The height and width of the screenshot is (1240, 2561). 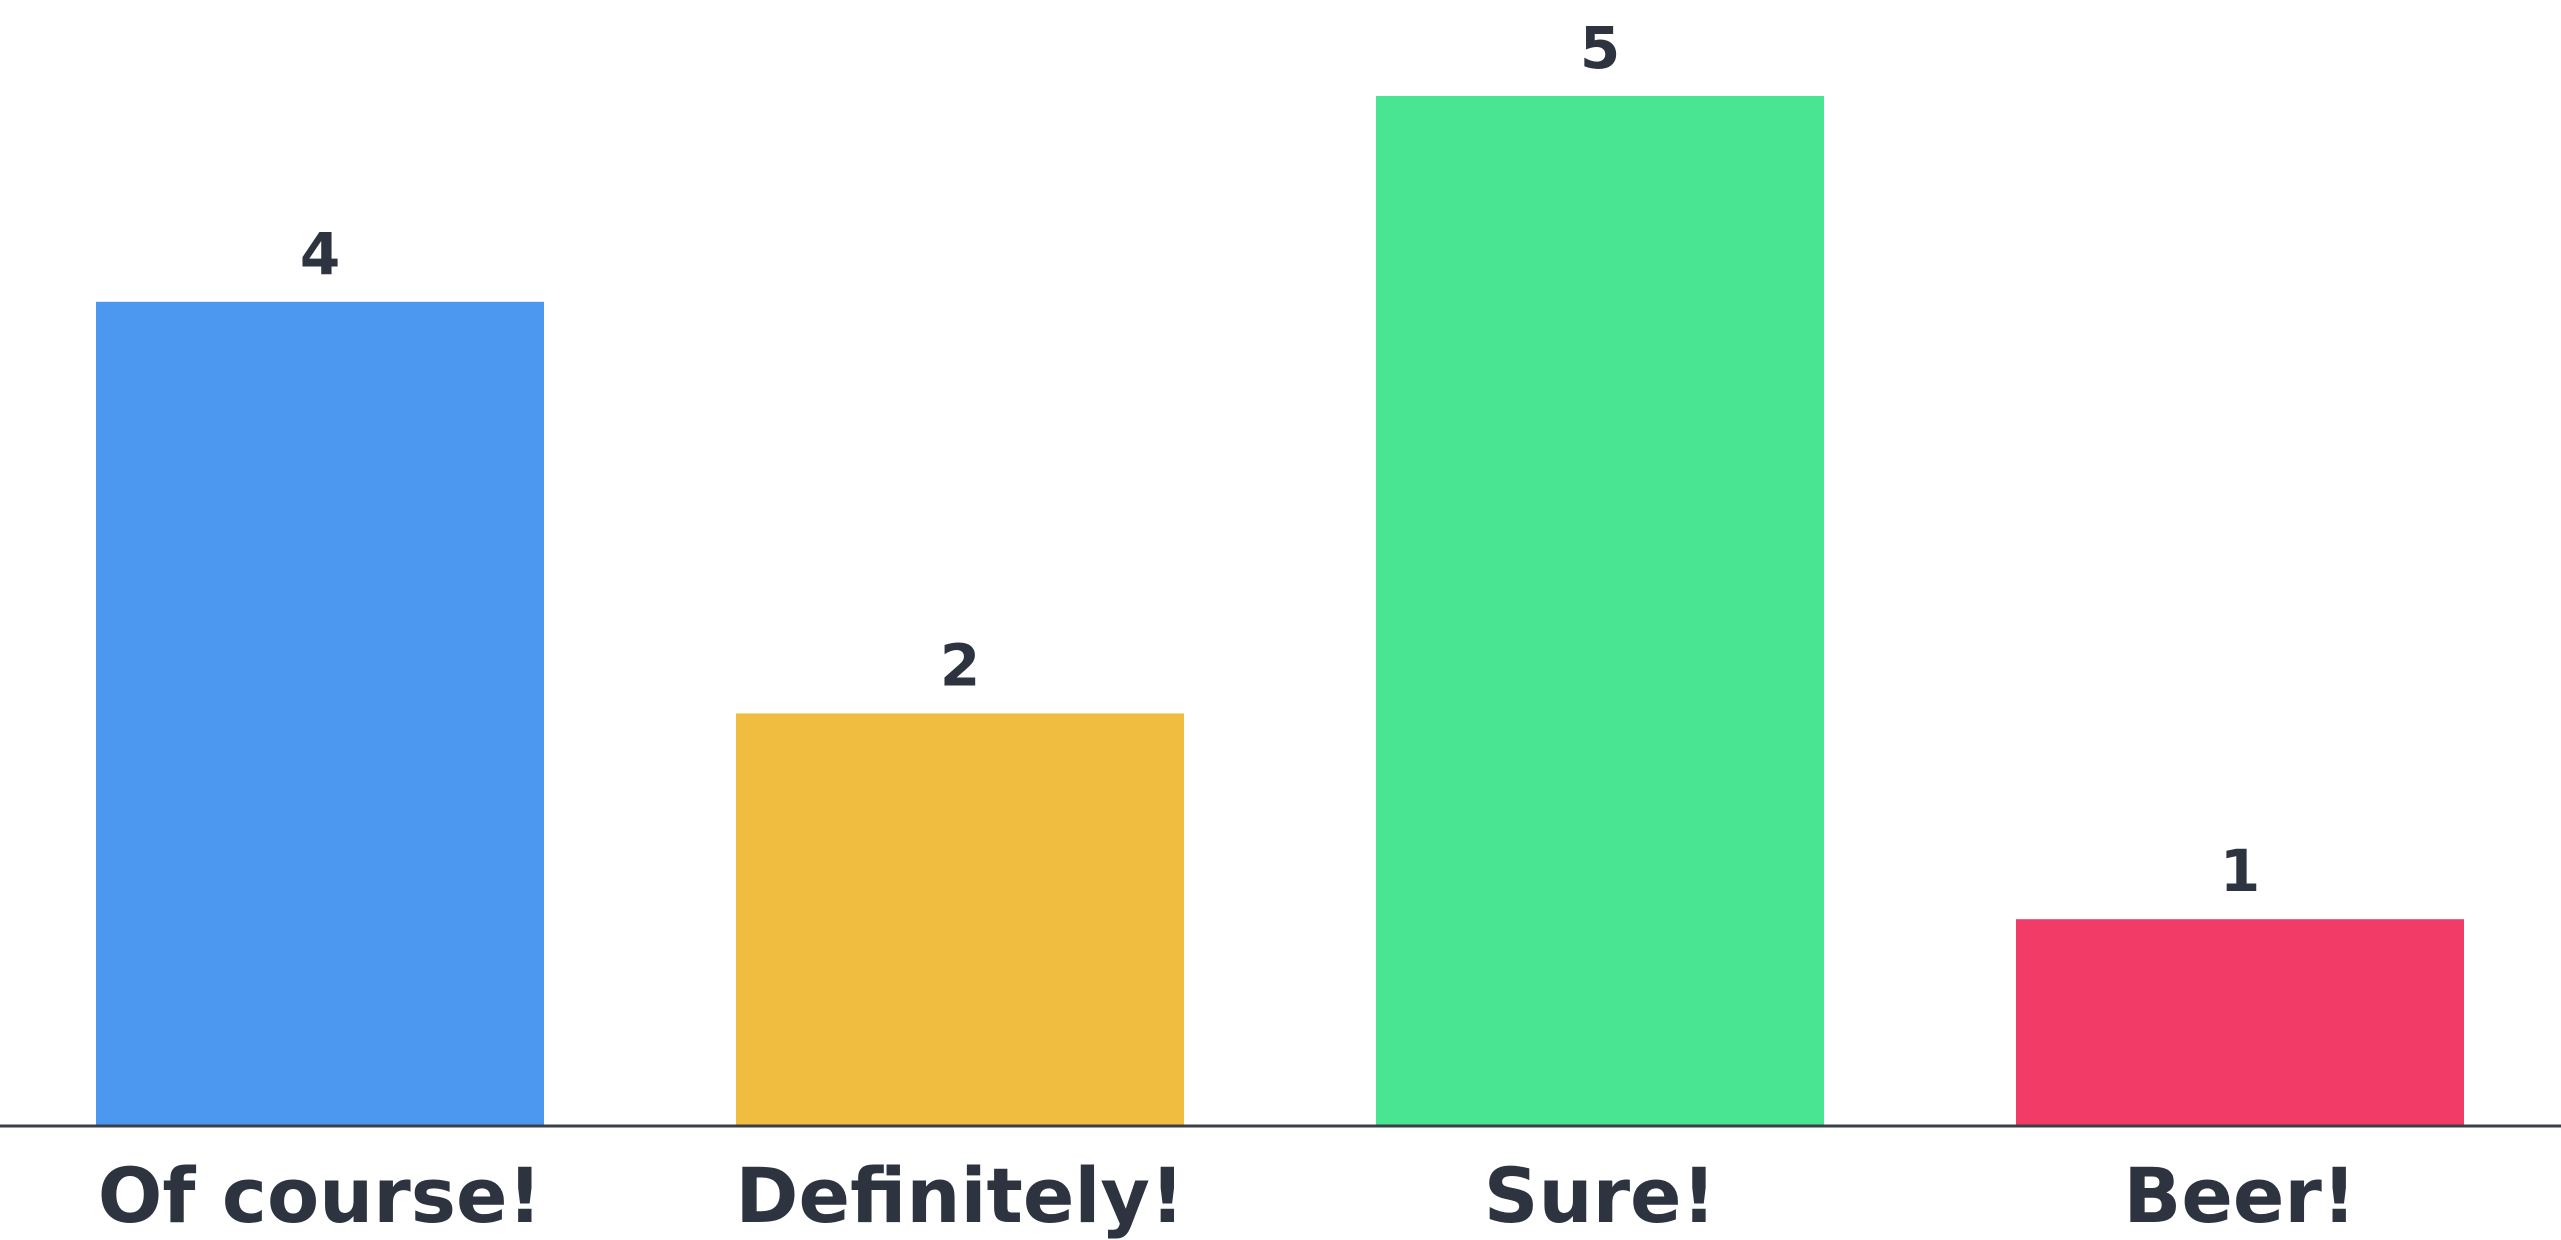 What do you see at coordinates (1600, 48) in the screenshot?
I see `value-label-2: 5` at bounding box center [1600, 48].